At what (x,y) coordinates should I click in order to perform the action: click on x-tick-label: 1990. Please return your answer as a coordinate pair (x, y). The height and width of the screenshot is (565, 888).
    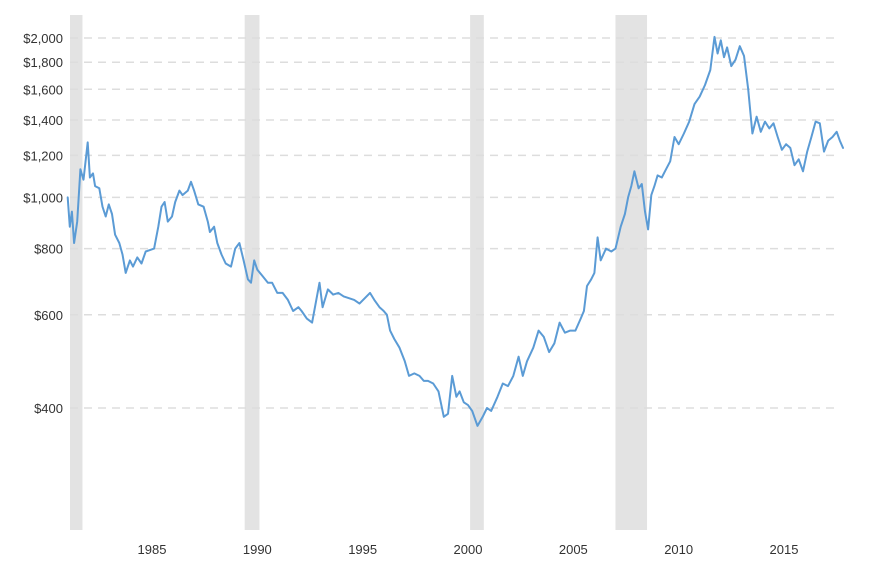
    Looking at the image, I should click on (257, 549).